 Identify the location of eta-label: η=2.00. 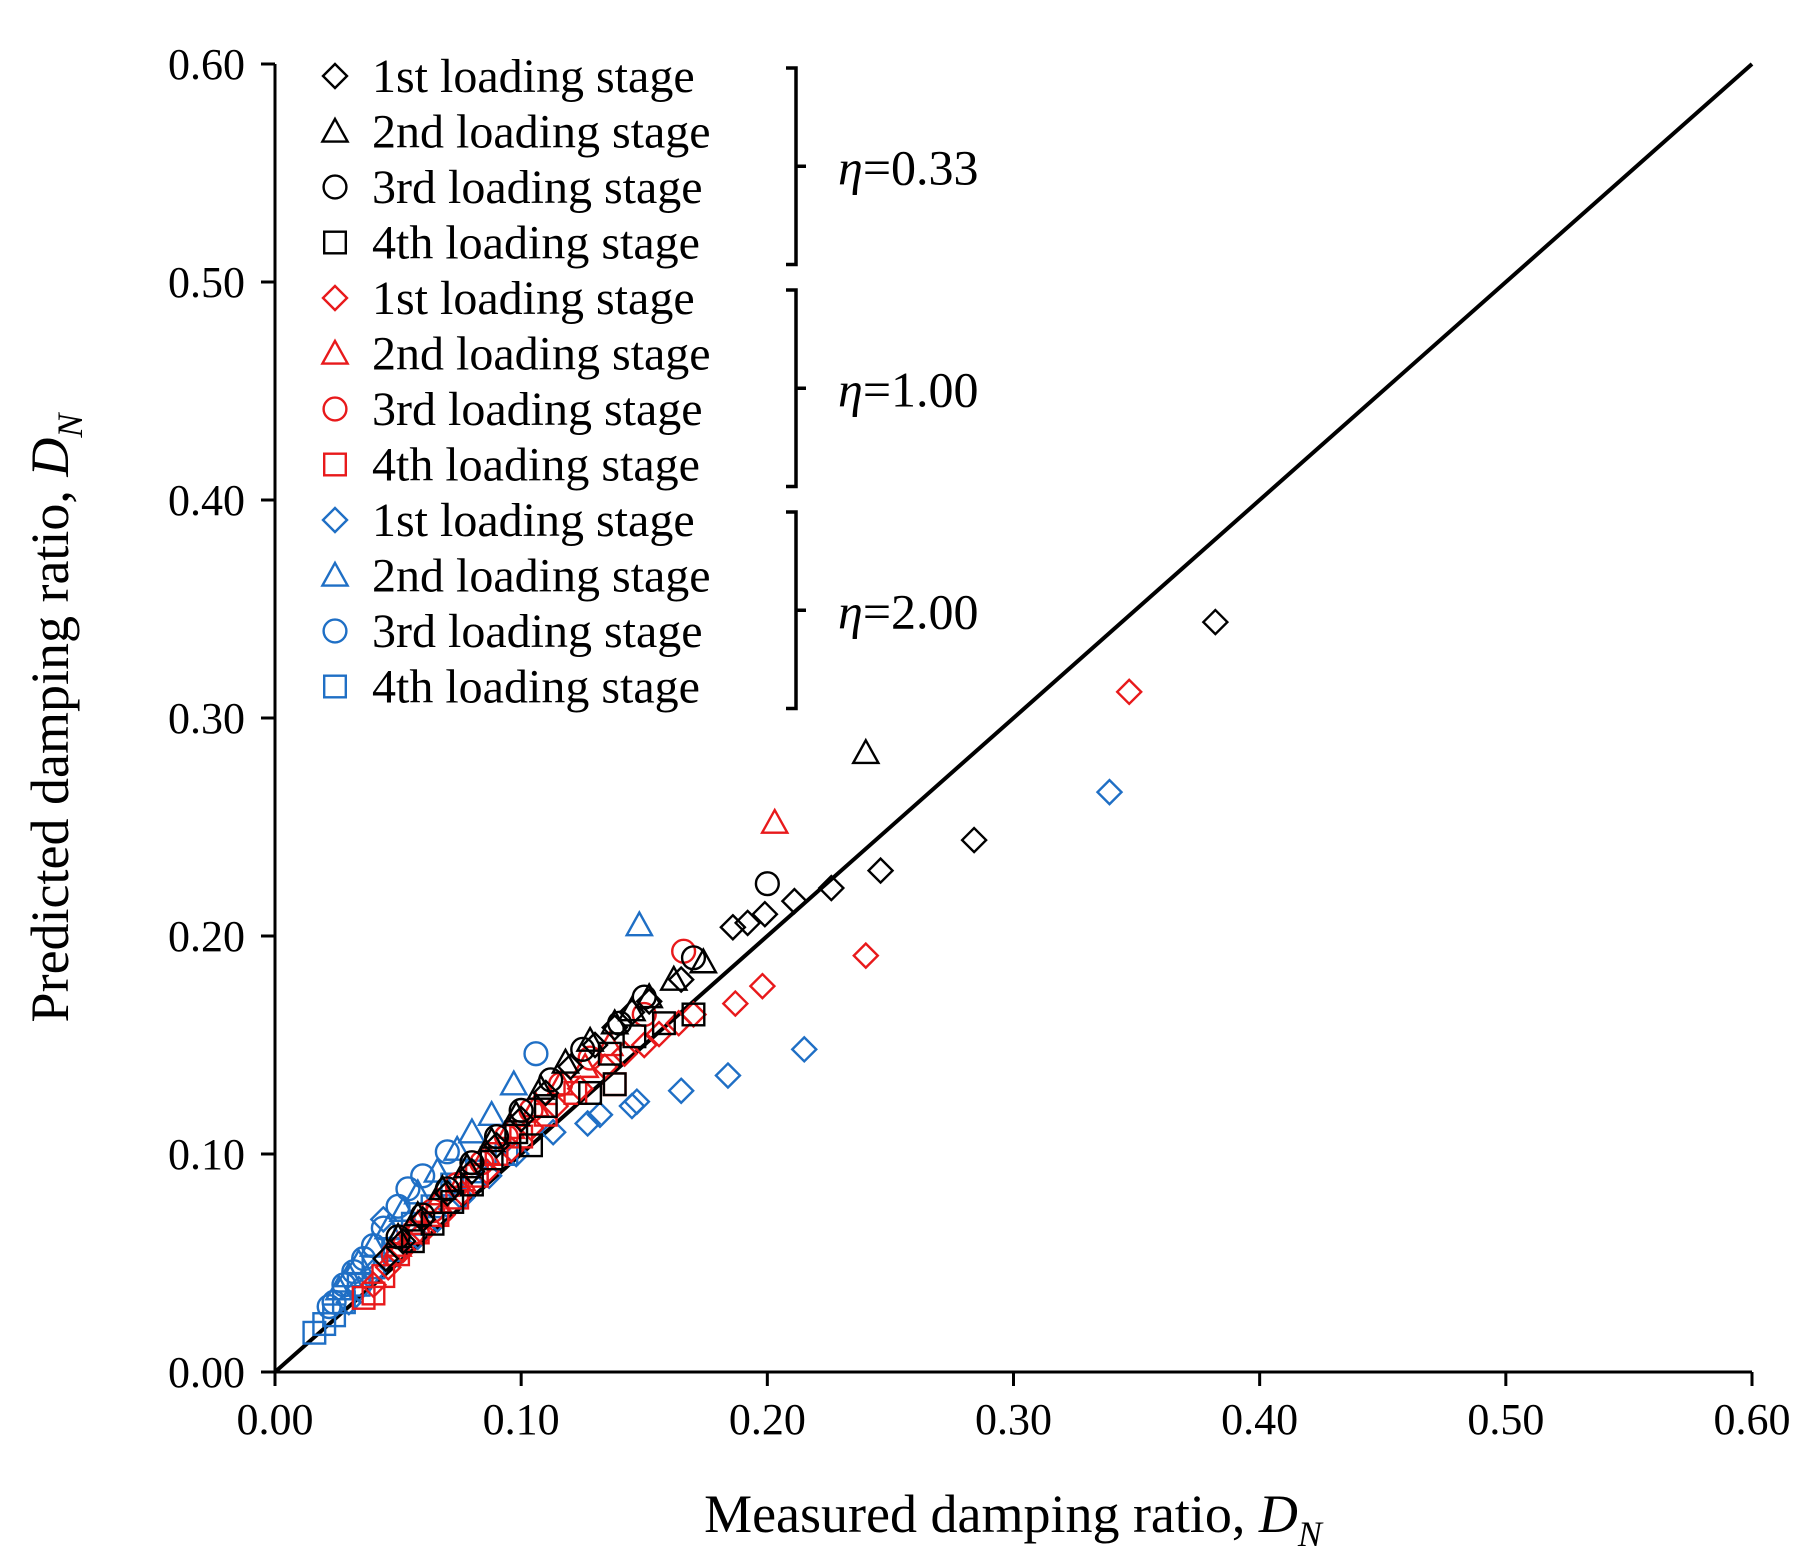
(908, 611).